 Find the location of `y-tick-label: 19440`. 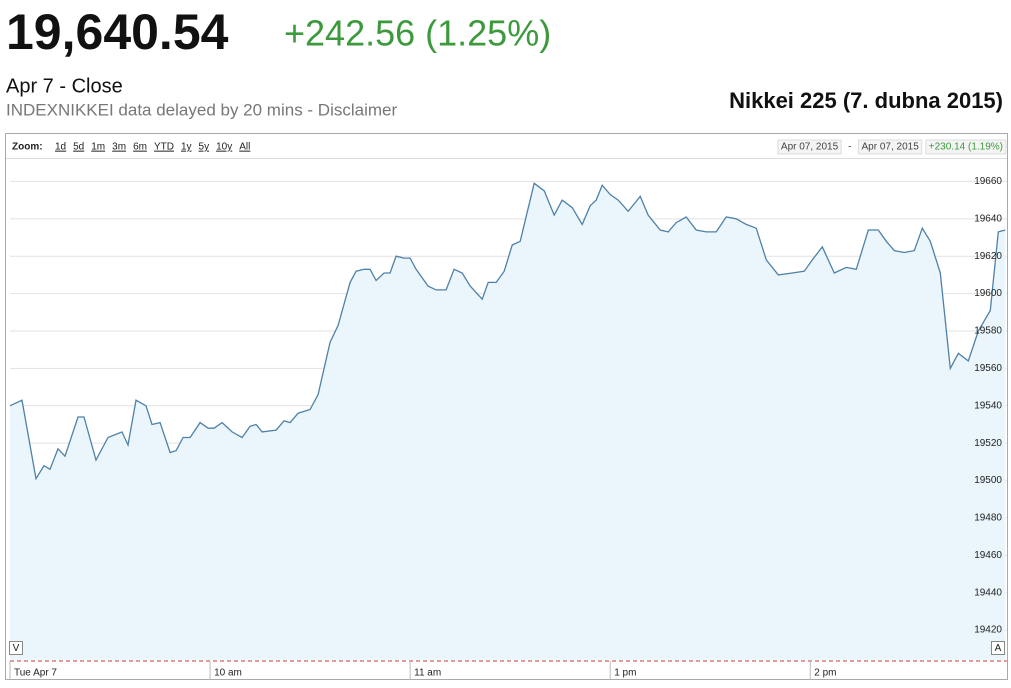

y-tick-label: 19440 is located at coordinates (988, 592).